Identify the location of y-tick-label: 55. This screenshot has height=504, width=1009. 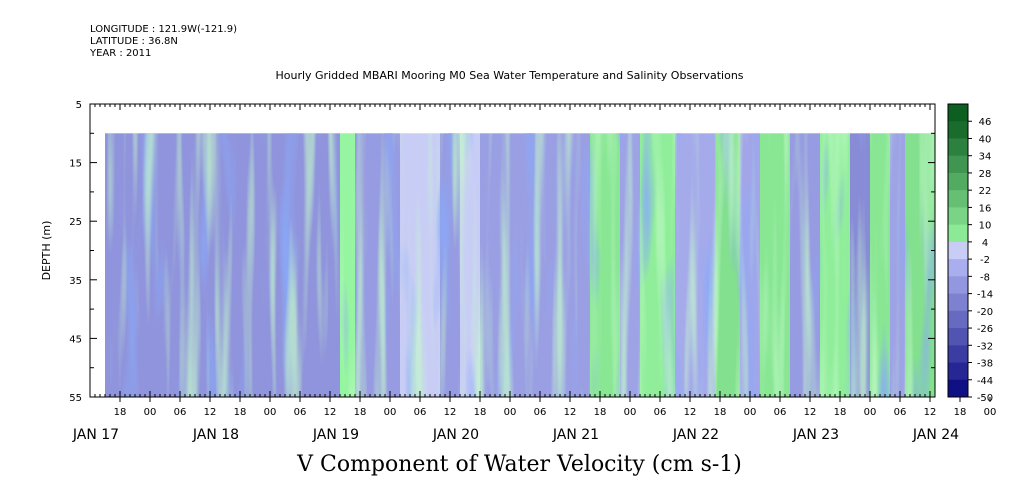
(75, 398).